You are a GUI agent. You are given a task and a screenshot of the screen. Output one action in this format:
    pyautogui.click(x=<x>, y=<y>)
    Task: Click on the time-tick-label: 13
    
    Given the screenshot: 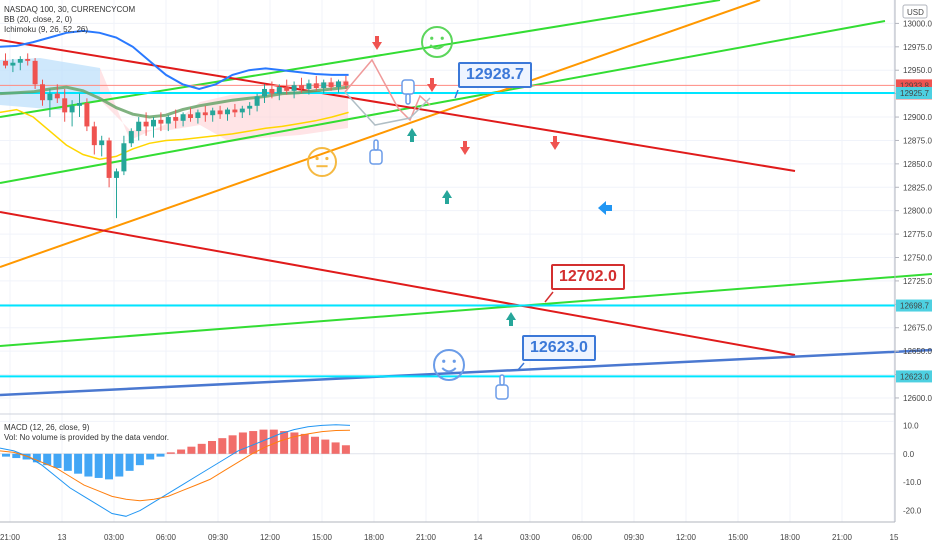 What is the action you would take?
    pyautogui.click(x=62, y=537)
    